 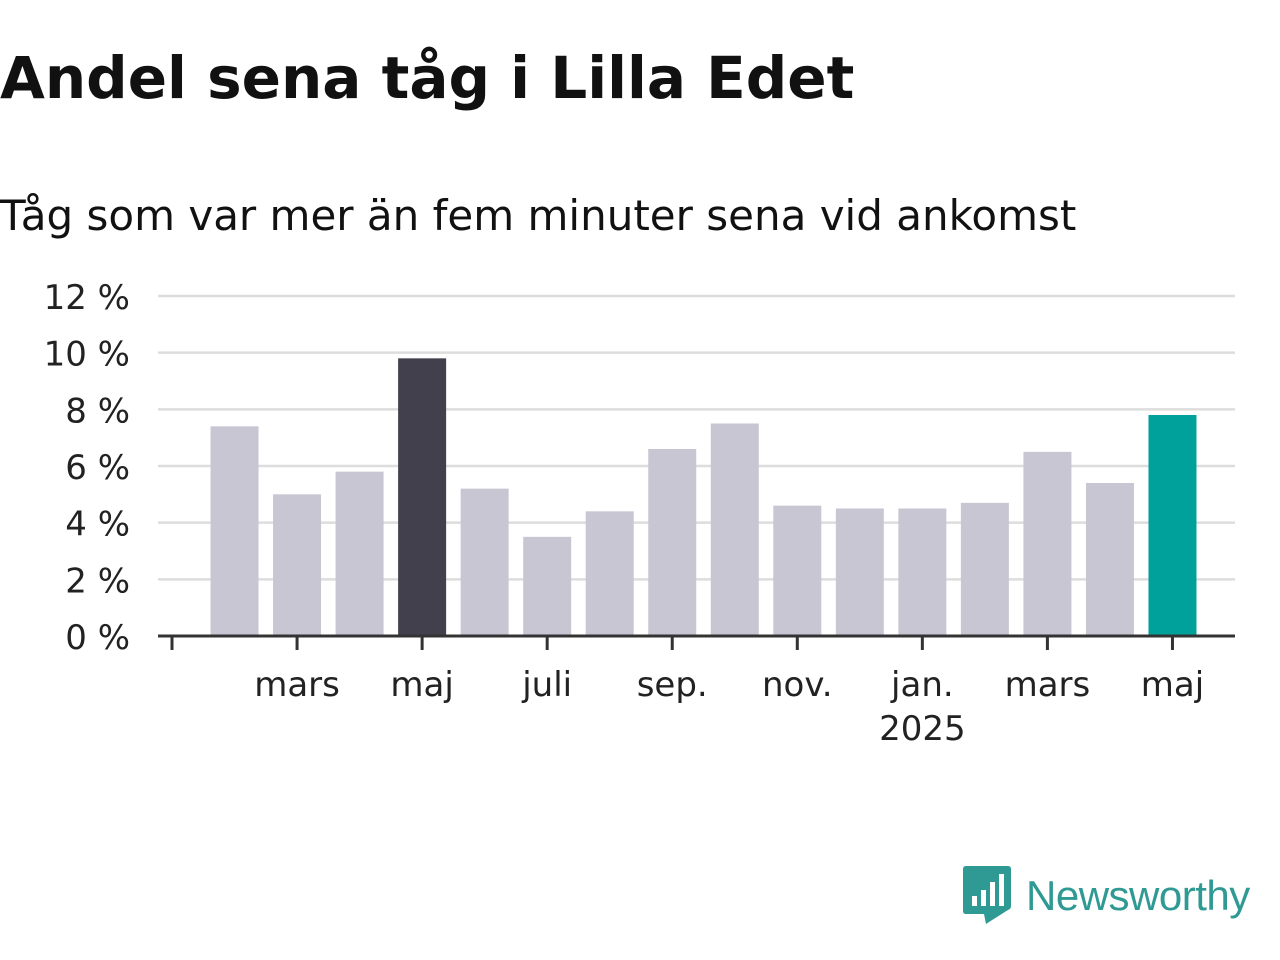 I want to click on x-tick-sublabel: 2025, so click(x=922, y=729).